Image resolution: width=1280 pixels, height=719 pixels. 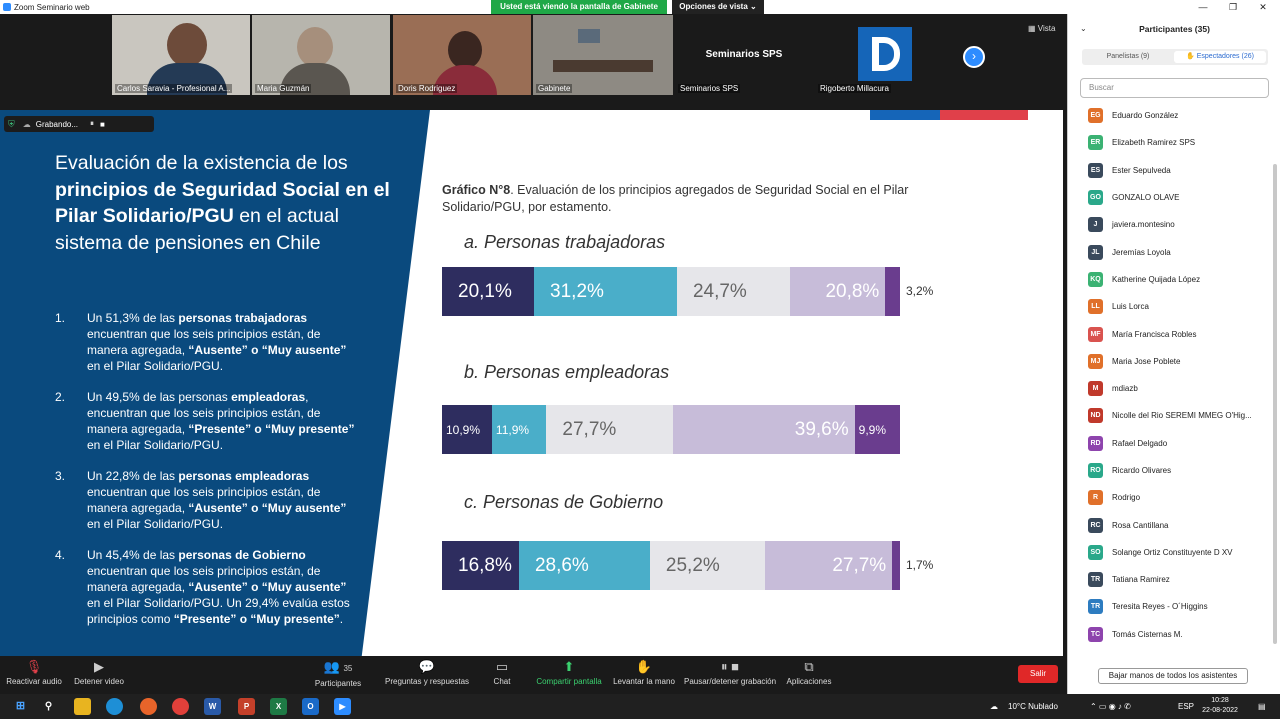 I want to click on video-tile: Rigoberto Millacura, so click(x=884, y=55).